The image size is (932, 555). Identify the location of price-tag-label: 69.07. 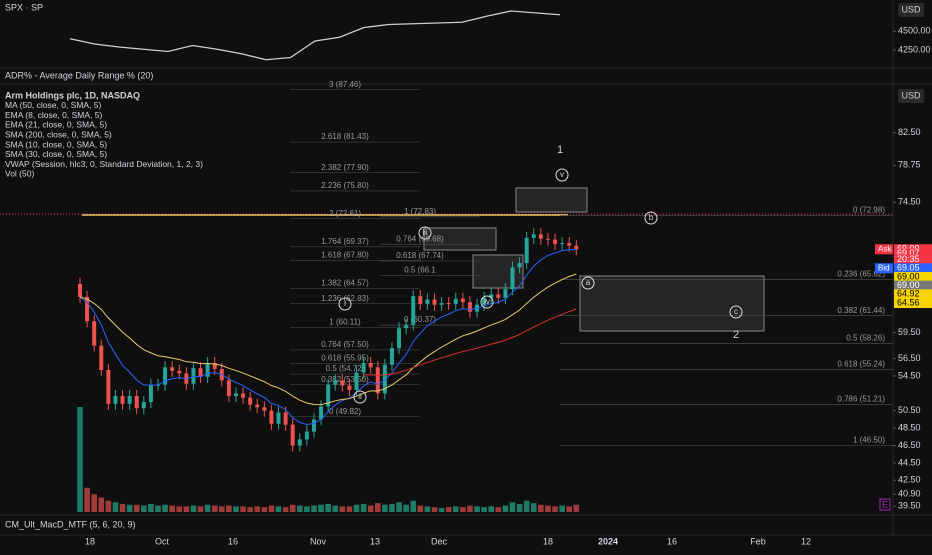
(908, 253).